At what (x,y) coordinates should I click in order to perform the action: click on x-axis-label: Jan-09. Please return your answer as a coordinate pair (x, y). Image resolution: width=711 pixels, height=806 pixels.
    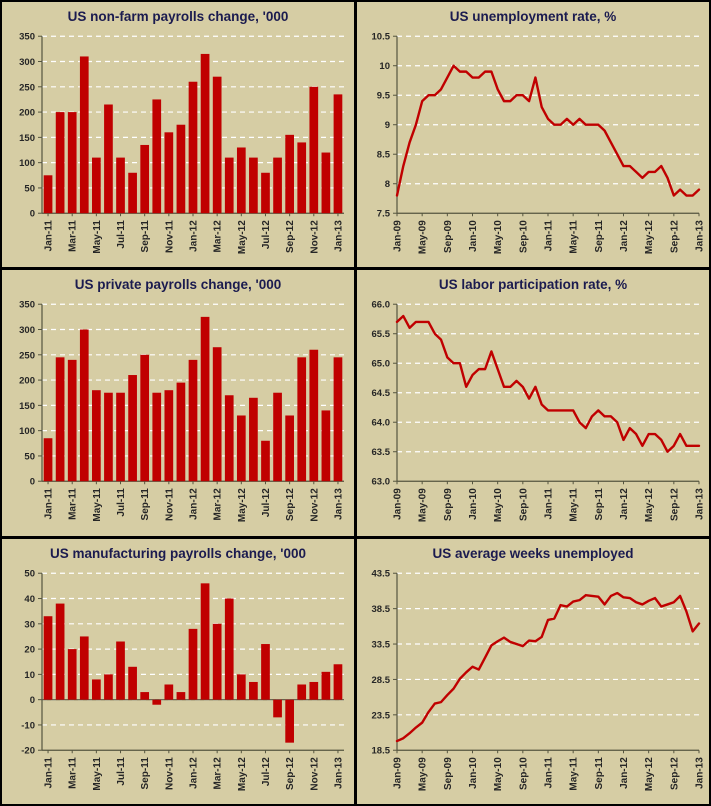
    Looking at the image, I should click on (398, 236).